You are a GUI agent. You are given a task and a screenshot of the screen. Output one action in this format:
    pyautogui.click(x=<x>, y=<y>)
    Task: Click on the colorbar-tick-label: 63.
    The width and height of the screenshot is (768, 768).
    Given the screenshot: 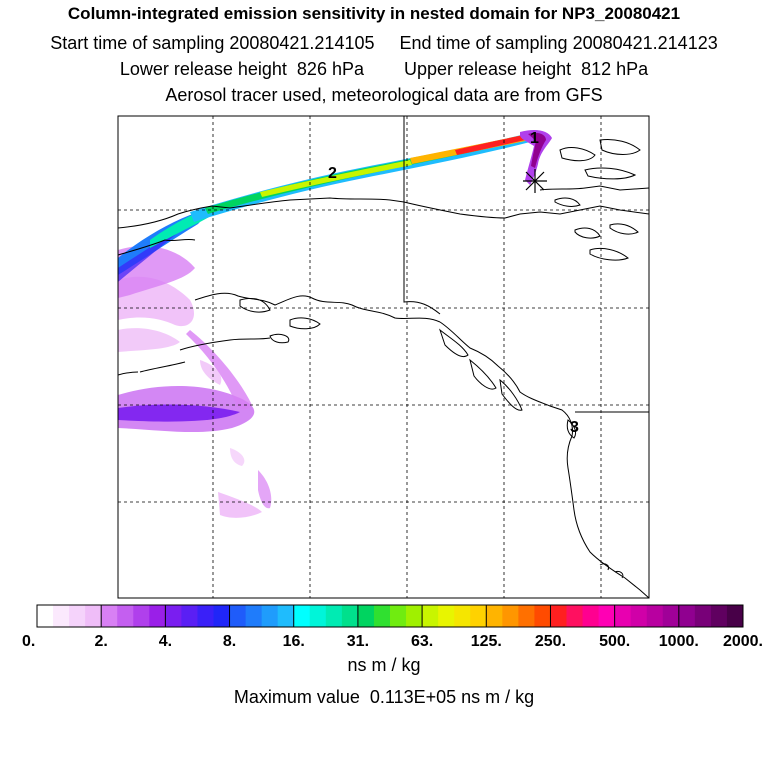 What is the action you would take?
    pyautogui.click(x=422, y=641)
    